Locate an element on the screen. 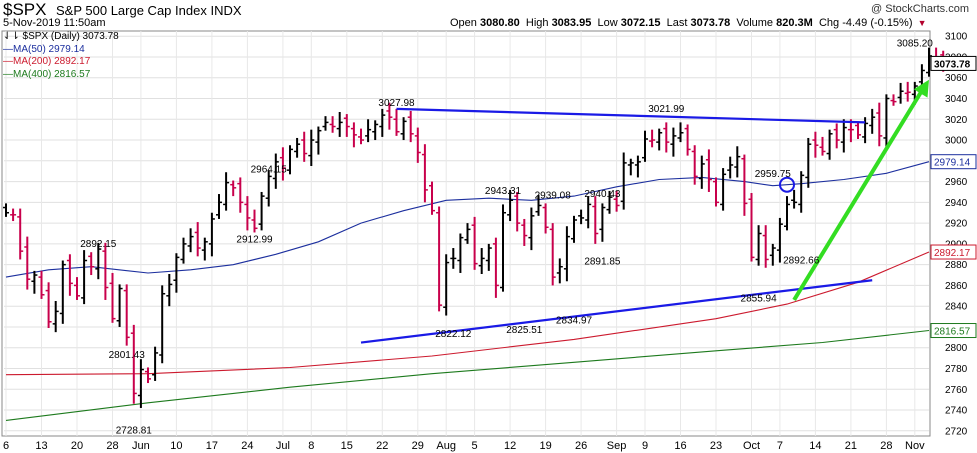 This screenshot has height=453, width=977. x-tick-label: 5 is located at coordinates (475, 446).